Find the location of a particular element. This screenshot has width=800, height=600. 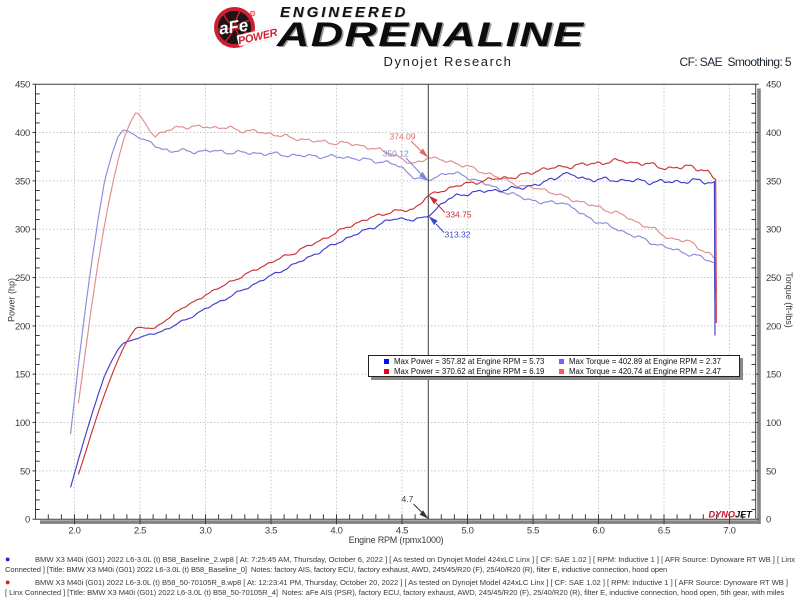

svg-text: aFe is located at coordinates (234, 27).